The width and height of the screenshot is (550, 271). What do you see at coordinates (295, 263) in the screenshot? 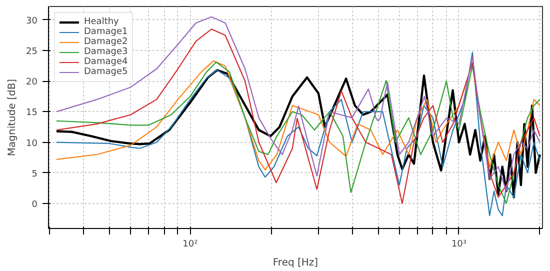
I see `x-axis-title: Freq [Hz]` at bounding box center [295, 263].